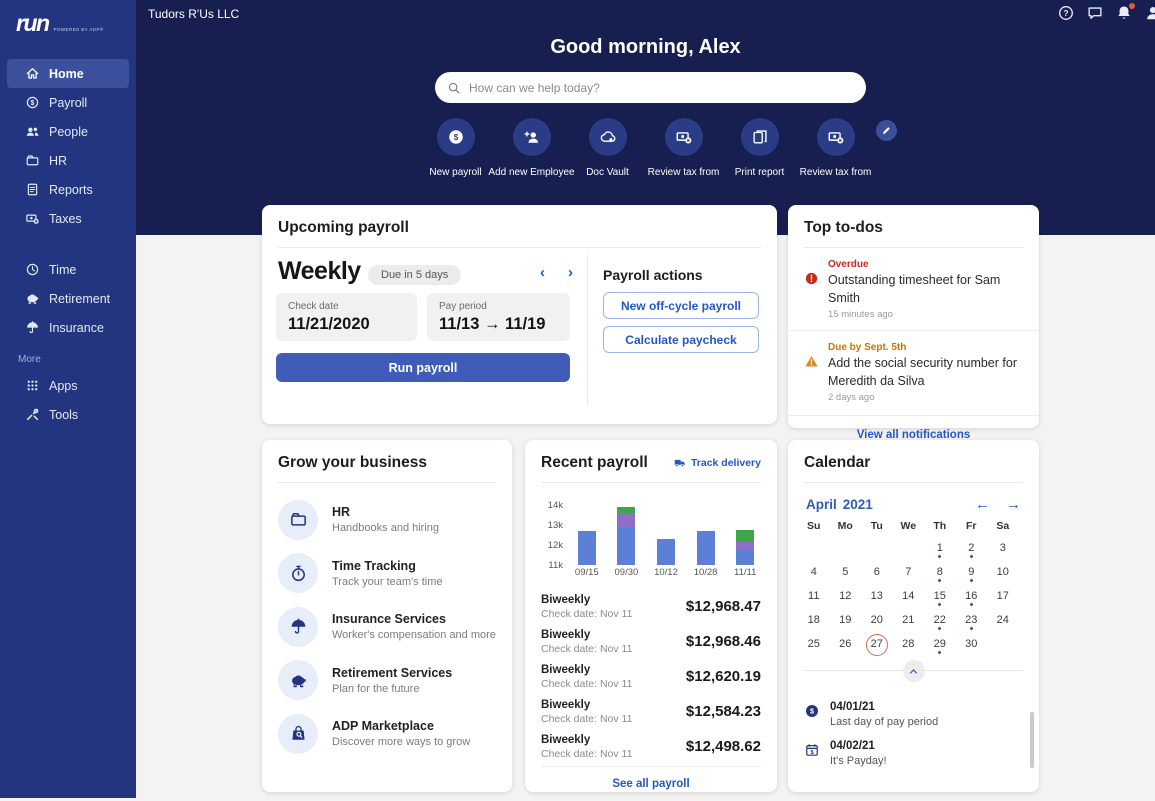 The image size is (1155, 801). I want to click on sidebar-item-insurance: Insurance, so click(68, 327).